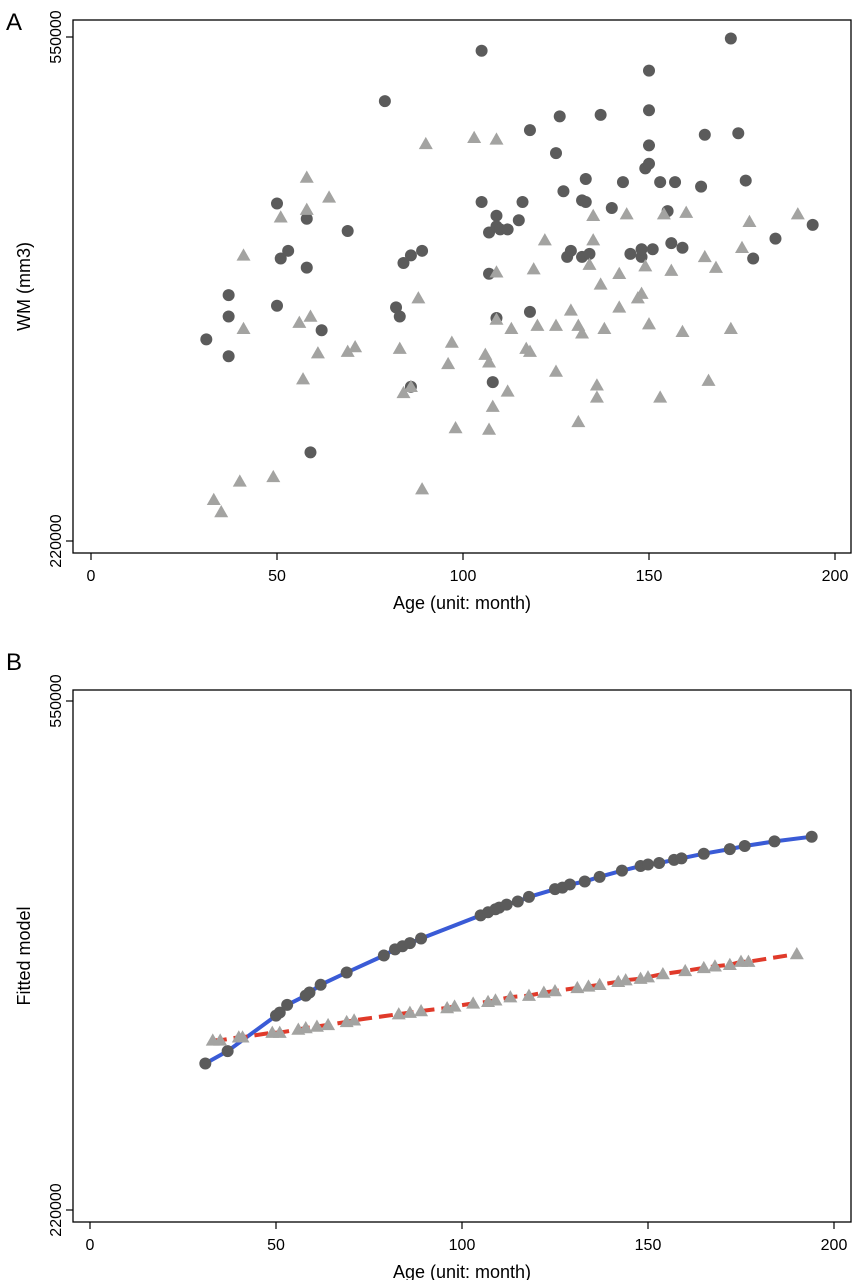 This screenshot has width=855, height=1280. I want to click on x-tick-label: 0, so click(91, 576).